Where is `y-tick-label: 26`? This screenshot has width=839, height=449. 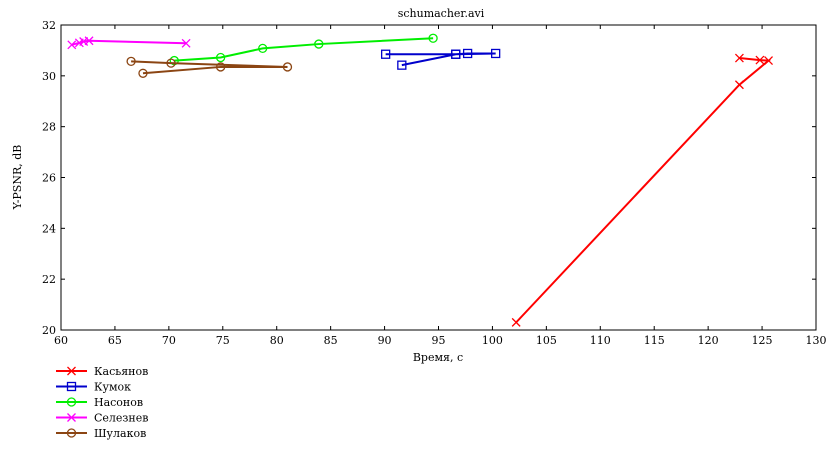
y-tick-label: 26 is located at coordinates (49, 178).